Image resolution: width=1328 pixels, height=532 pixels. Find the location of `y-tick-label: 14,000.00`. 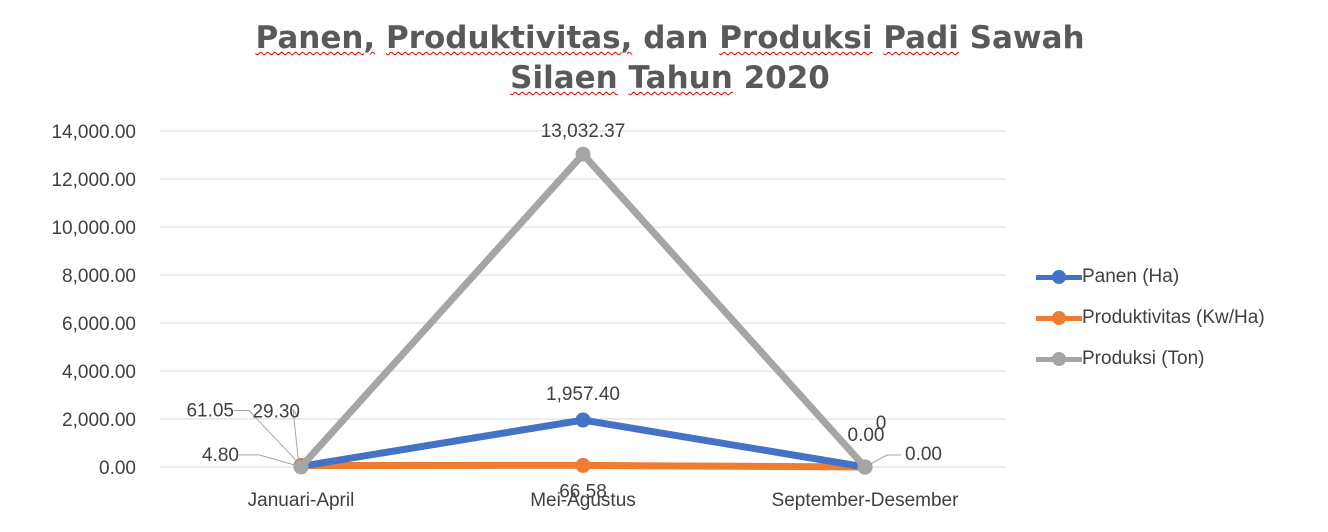

y-tick-label: 14,000.00 is located at coordinates (93, 132).